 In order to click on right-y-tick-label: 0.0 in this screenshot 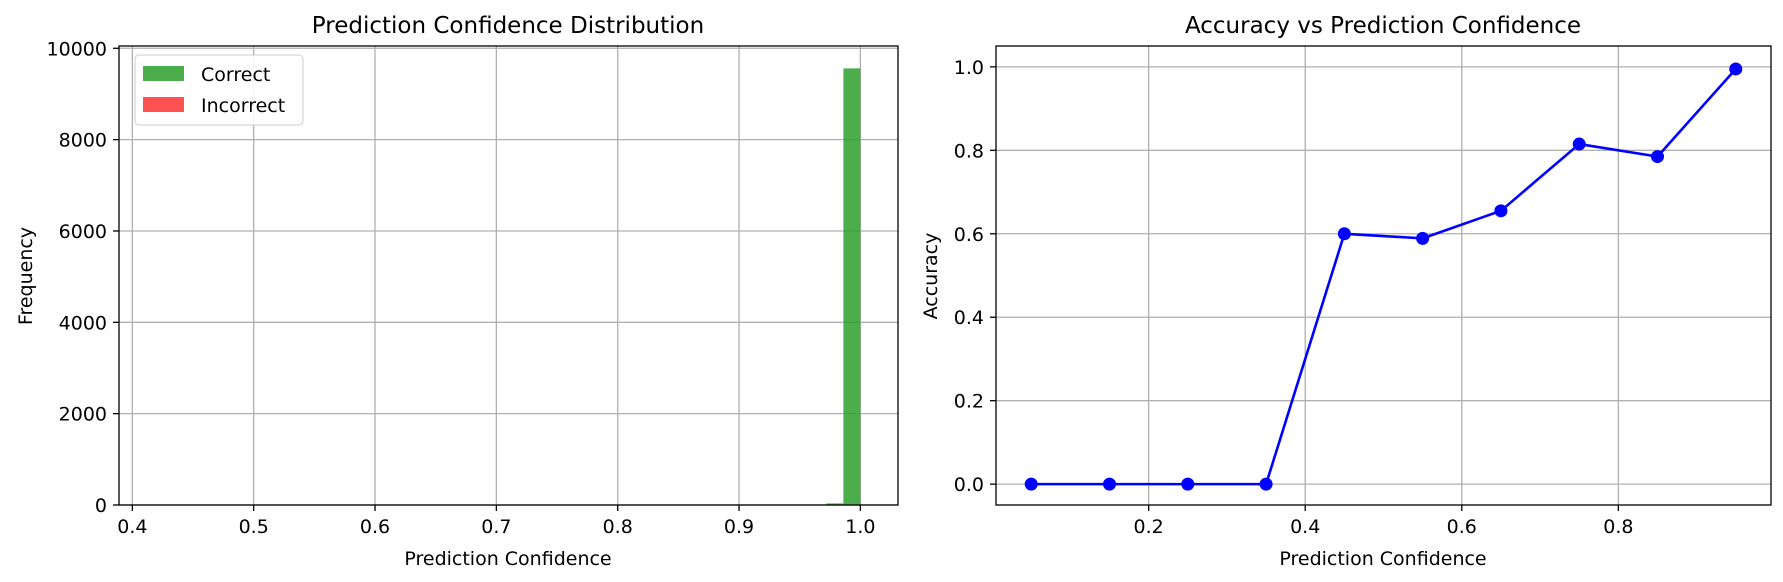, I will do `click(969, 485)`.